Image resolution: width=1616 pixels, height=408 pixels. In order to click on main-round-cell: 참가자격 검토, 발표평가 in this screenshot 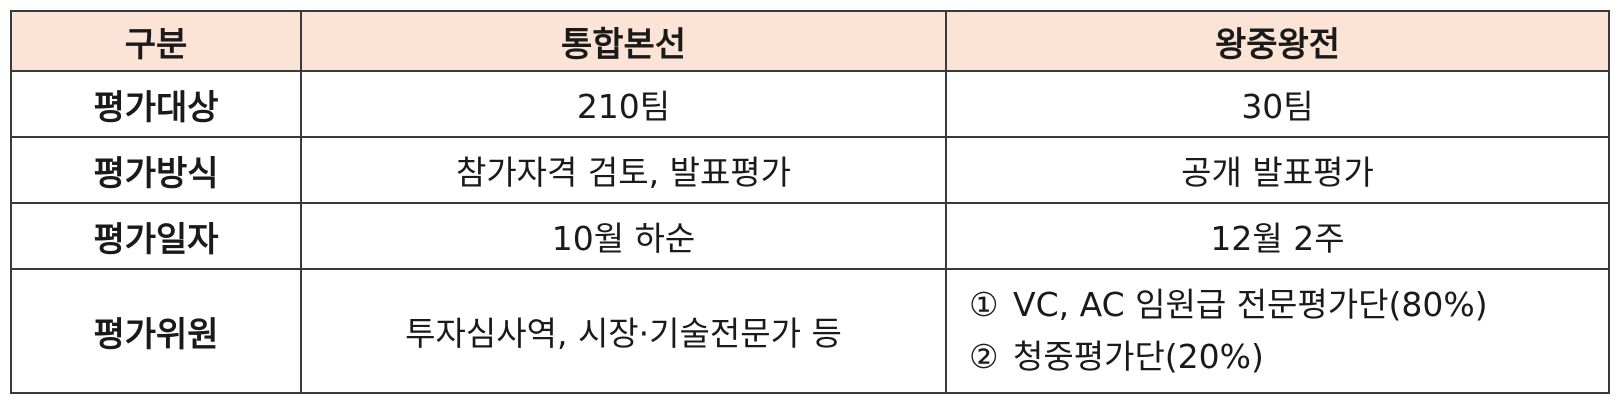, I will do `click(623, 170)`.